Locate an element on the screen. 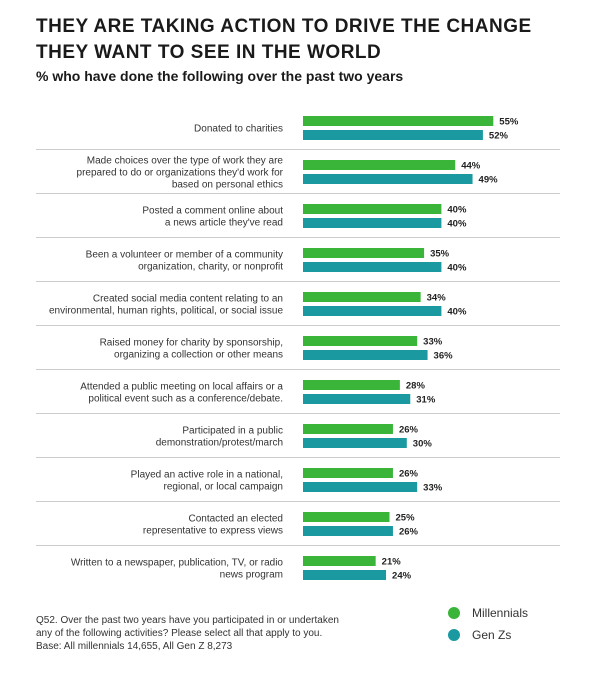 This screenshot has height=675, width=599. category-label-8-line-0: Played an active role in a national, is located at coordinates (207, 475).